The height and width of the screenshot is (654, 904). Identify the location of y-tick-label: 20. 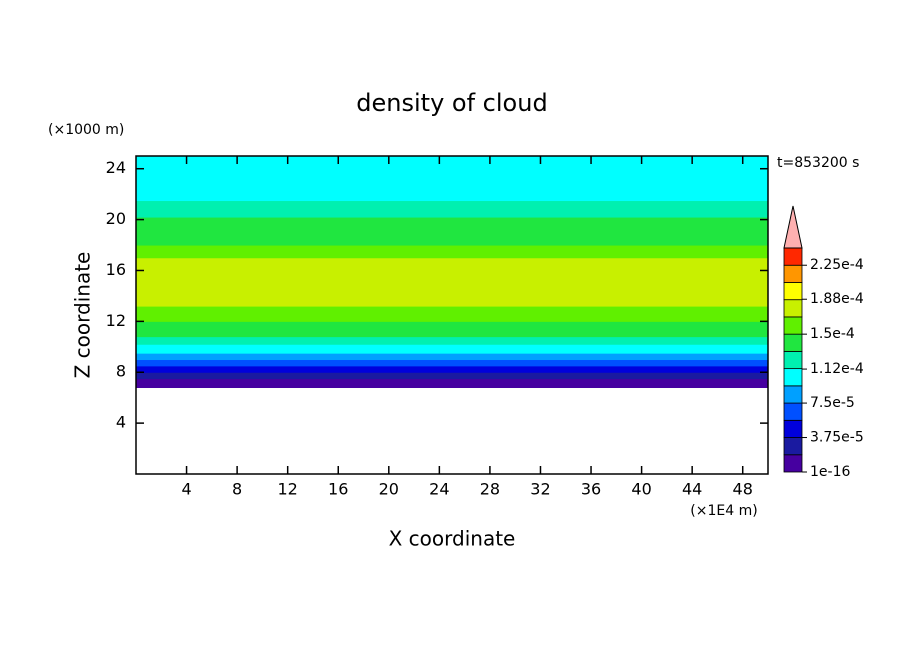
(116, 218).